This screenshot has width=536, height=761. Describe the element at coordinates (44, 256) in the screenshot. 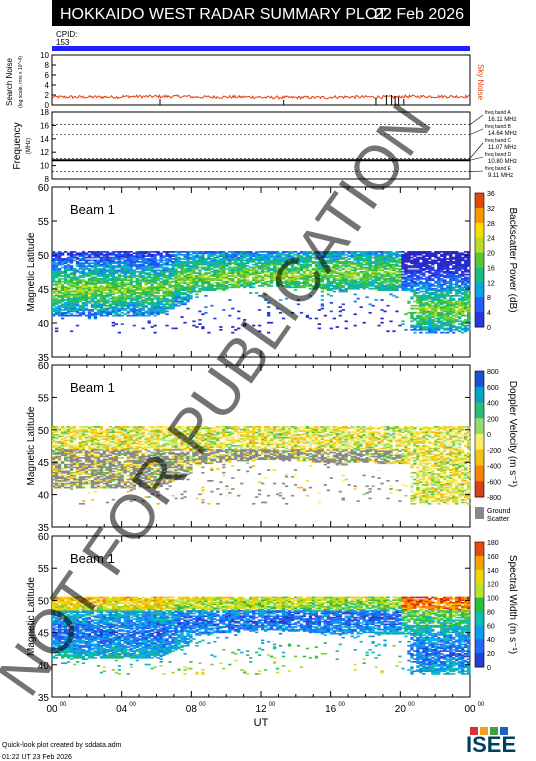

I see `lat-tick-label: 50` at that location.